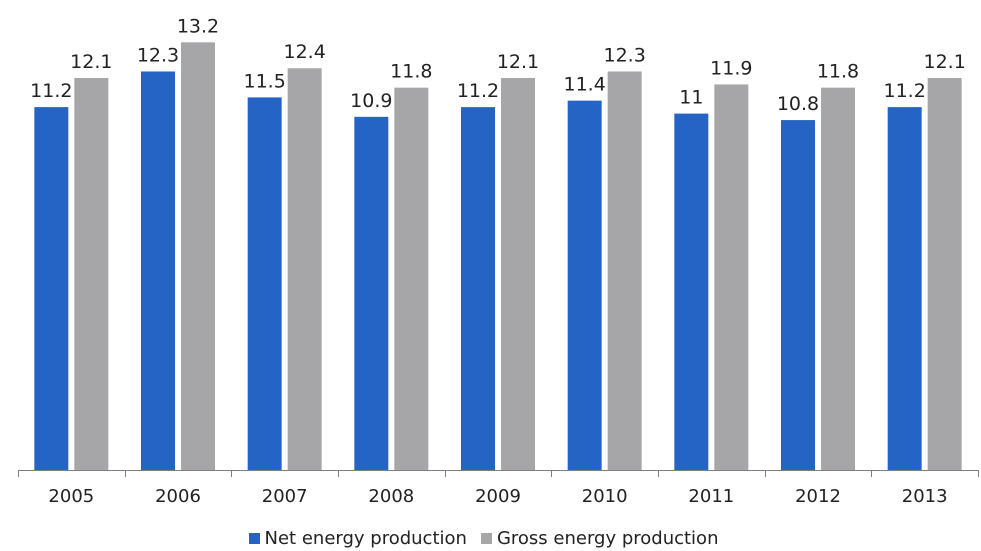  I want to click on data-label-net-2005: 11.2, so click(51, 91).